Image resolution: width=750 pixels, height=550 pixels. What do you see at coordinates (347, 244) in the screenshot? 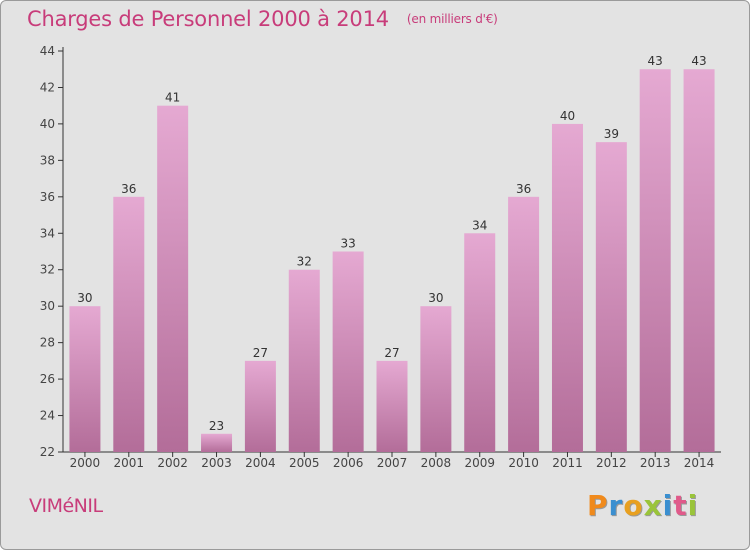
I see `data-label: 33` at bounding box center [347, 244].